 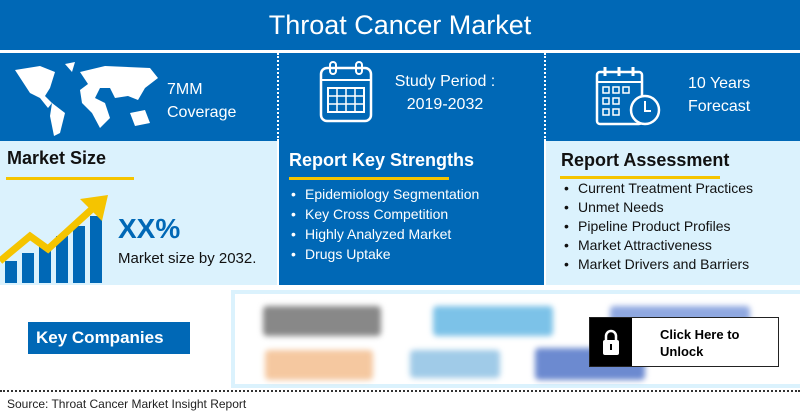 What do you see at coordinates (385, 194) in the screenshot?
I see `list-item: Epidemiology Segmentation` at bounding box center [385, 194].